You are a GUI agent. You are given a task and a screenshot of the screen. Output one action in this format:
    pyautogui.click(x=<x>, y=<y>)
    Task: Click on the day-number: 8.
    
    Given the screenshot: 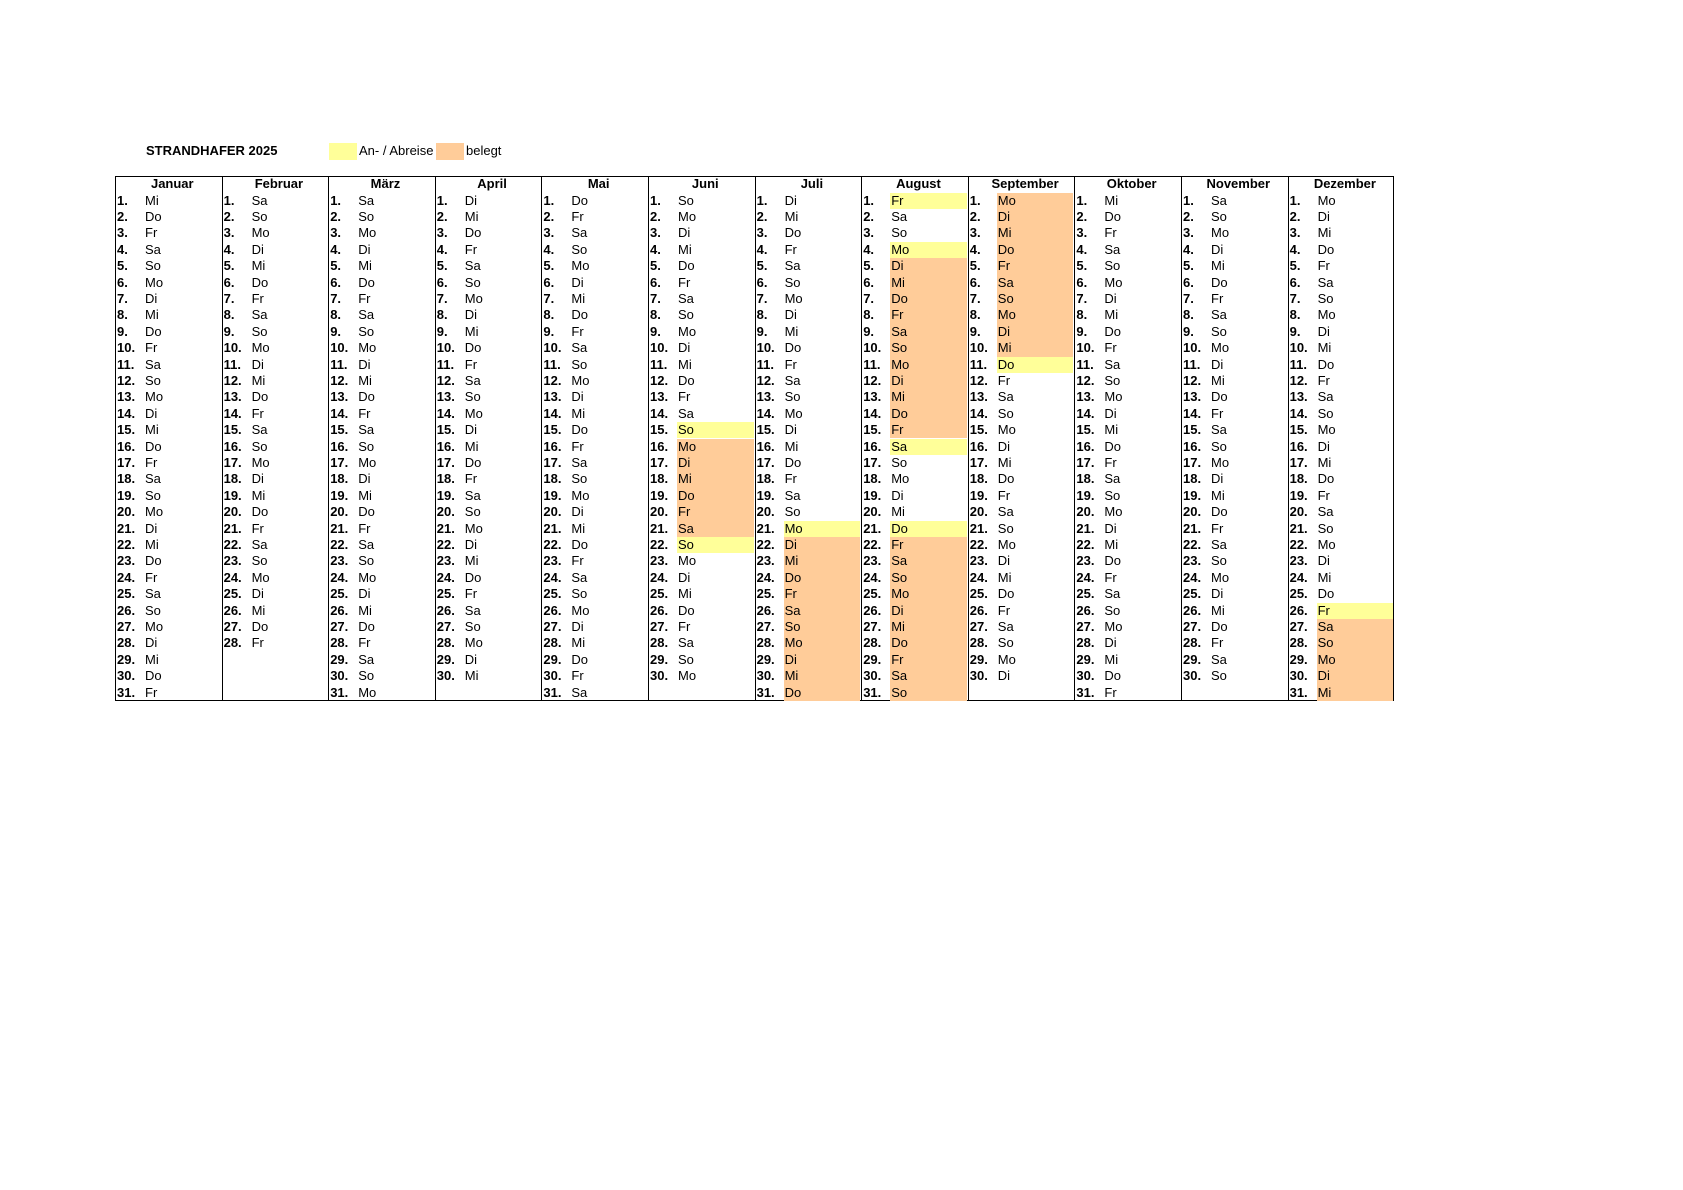 What is the action you would take?
    pyautogui.click(x=655, y=315)
    